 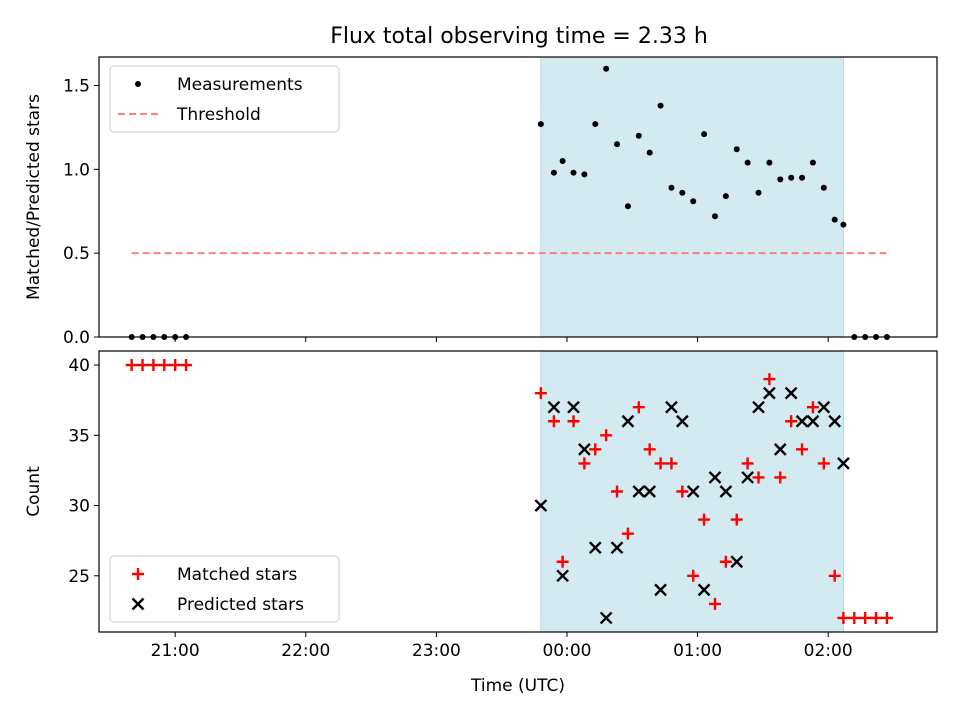 I want to click on series-predicted-stars, so click(x=692, y=505).